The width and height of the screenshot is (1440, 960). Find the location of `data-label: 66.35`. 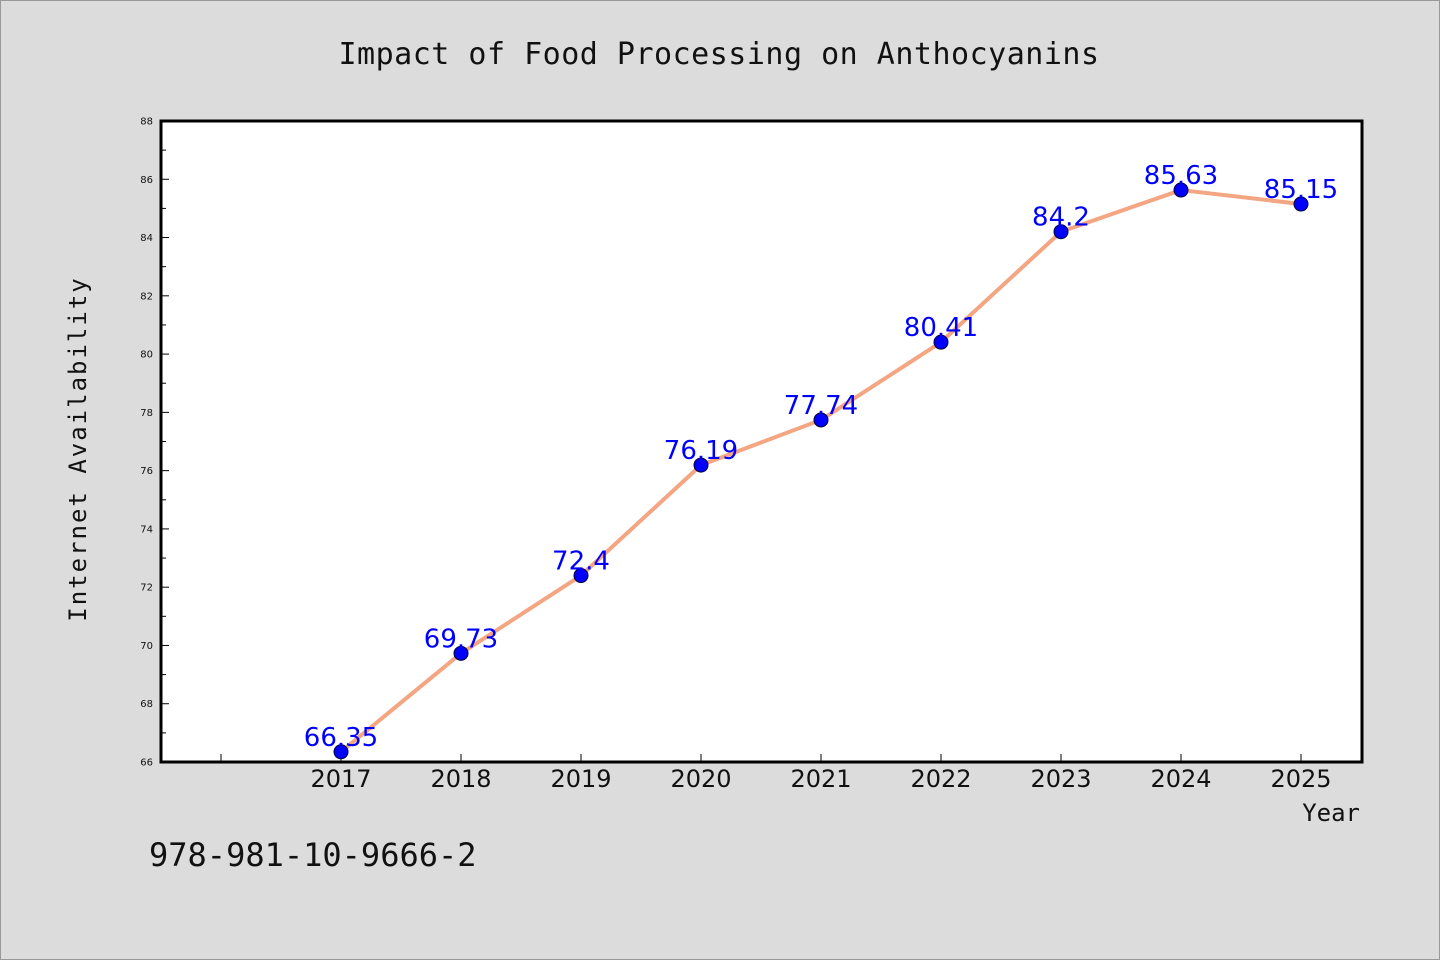

data-label: 66.35 is located at coordinates (341, 738).